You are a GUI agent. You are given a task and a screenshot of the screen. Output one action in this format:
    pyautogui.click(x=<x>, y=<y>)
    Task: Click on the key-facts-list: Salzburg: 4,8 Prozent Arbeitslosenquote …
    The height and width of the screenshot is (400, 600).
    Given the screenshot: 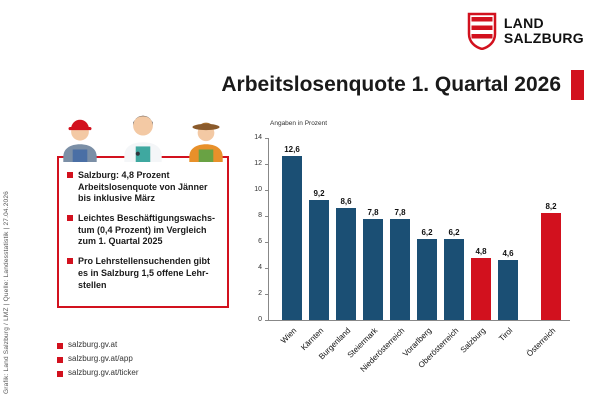 What is the action you would take?
    pyautogui.click(x=143, y=230)
    